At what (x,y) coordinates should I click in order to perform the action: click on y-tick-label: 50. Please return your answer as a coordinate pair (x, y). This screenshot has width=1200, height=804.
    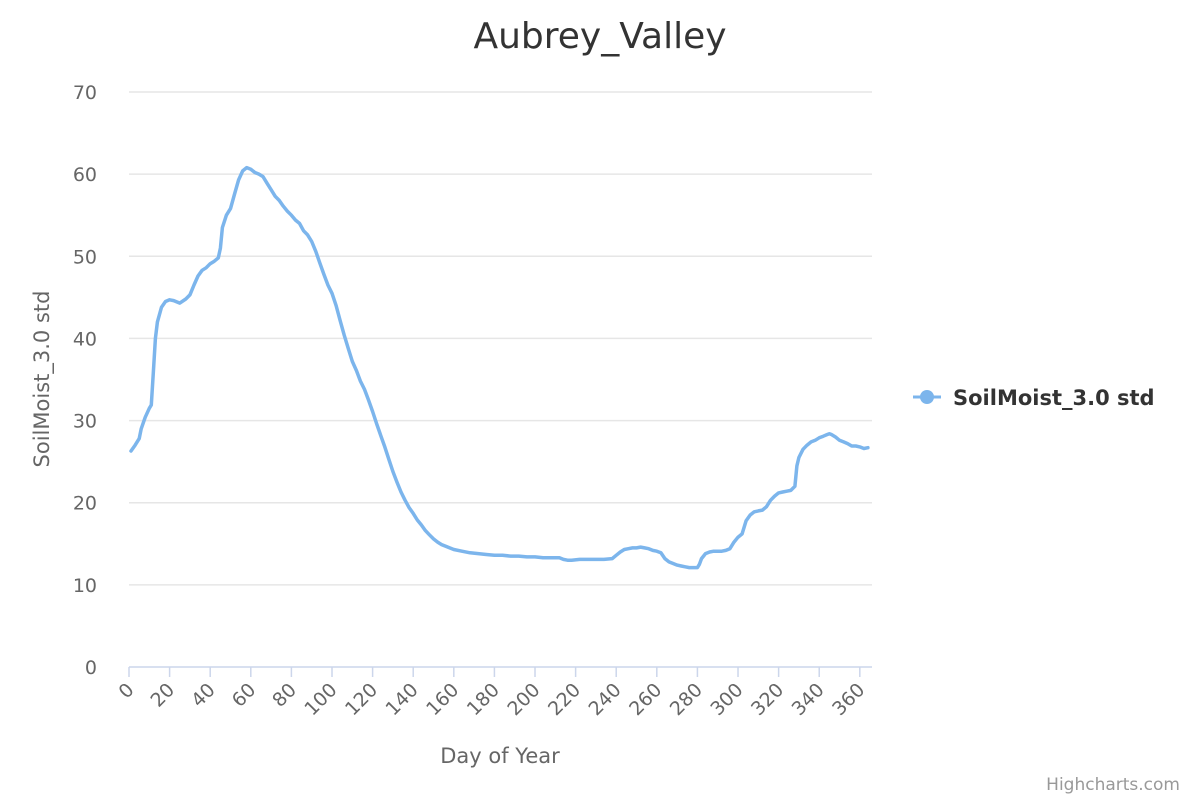
    Looking at the image, I should click on (85, 257).